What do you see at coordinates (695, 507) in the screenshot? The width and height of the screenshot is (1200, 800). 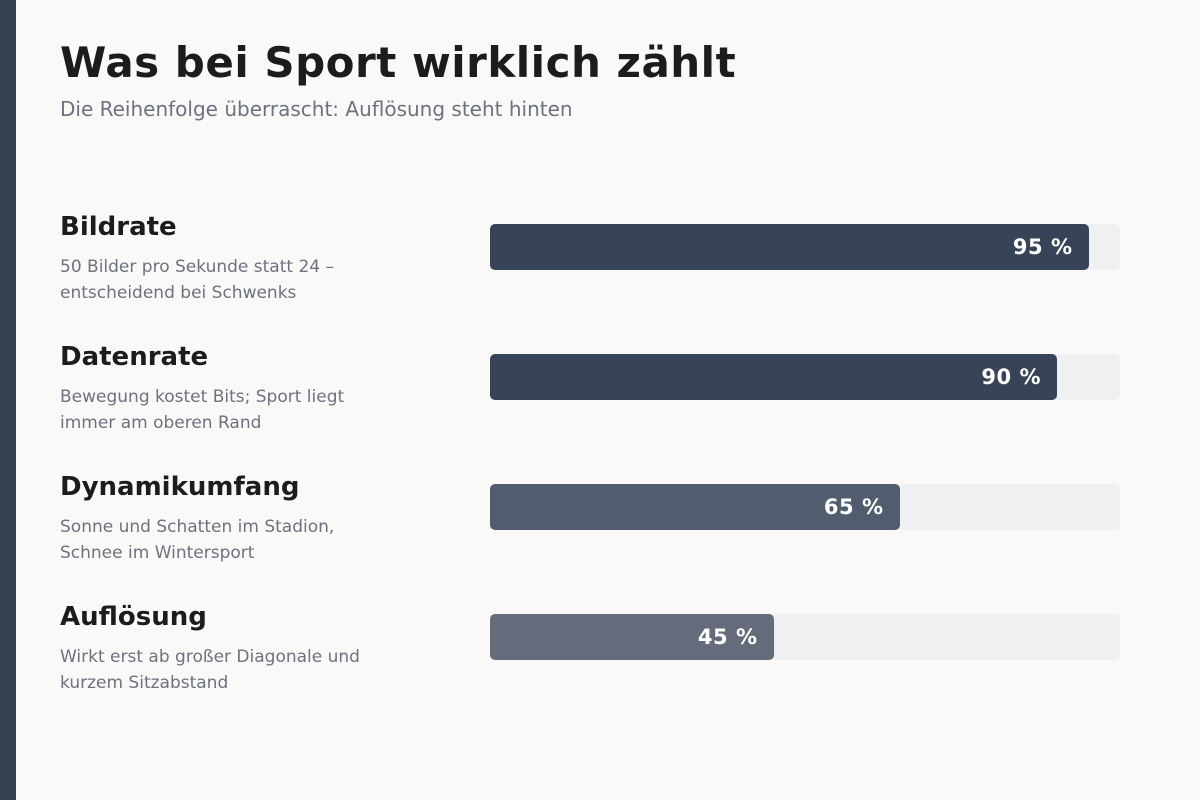 I see `bar: 65 %` at bounding box center [695, 507].